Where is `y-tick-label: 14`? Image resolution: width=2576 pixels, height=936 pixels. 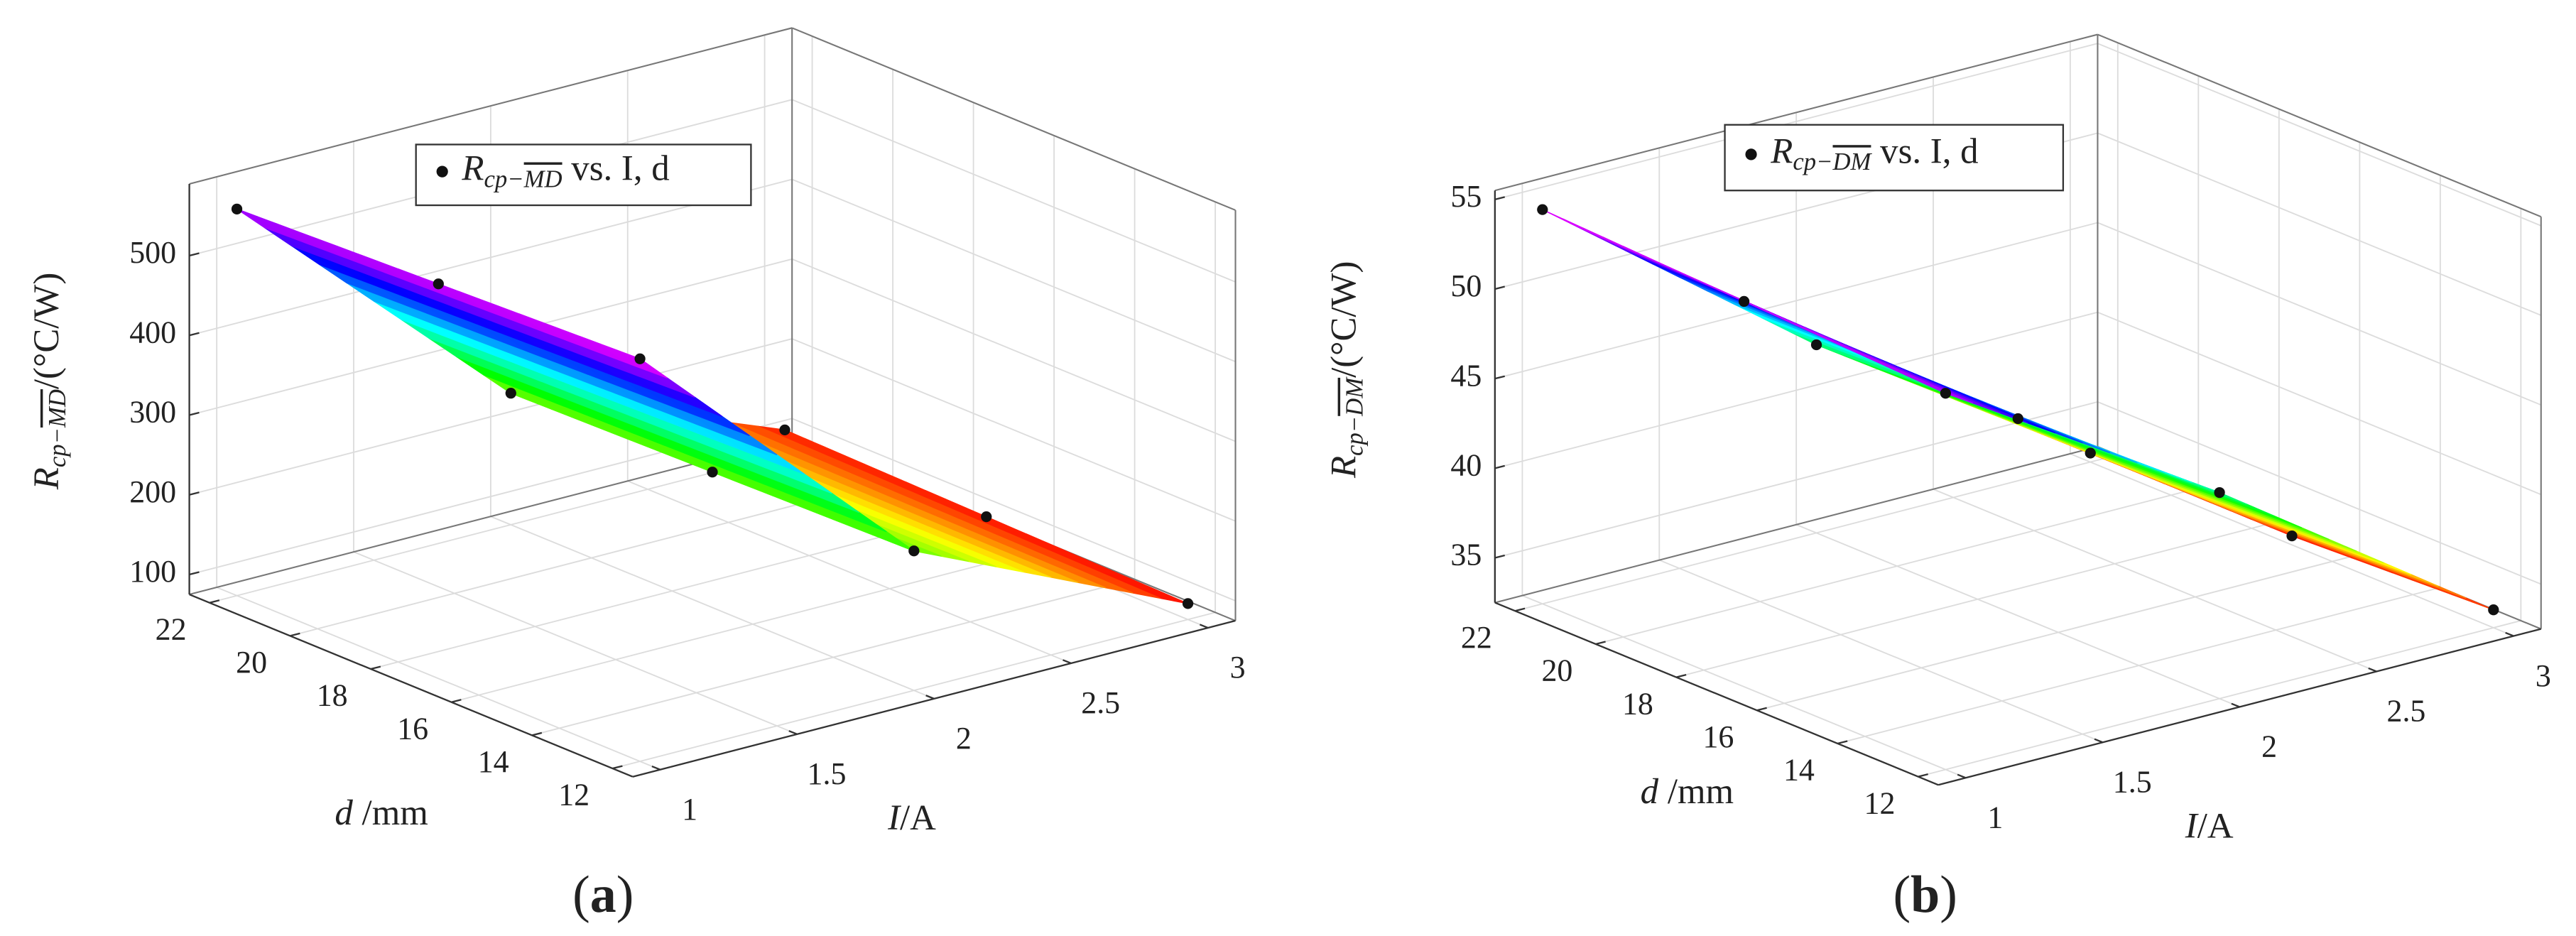 y-tick-label: 14 is located at coordinates (494, 761).